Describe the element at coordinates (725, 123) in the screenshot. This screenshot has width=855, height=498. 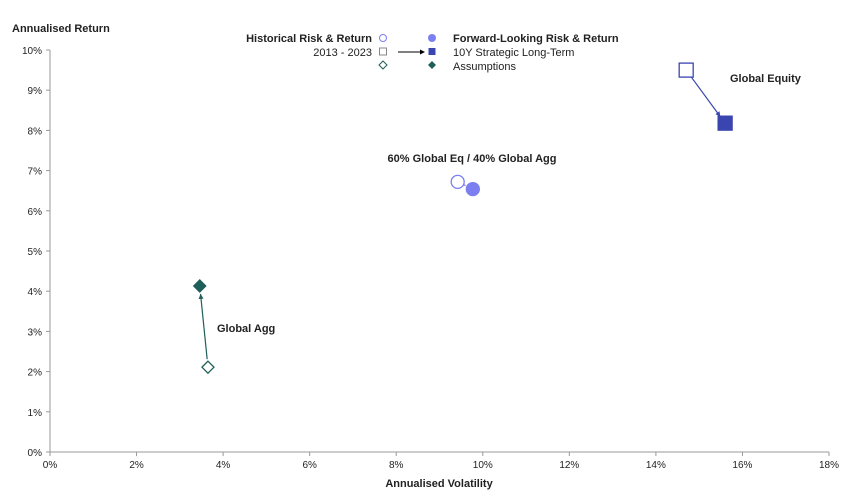
I see `global-equity-forward-point` at that location.